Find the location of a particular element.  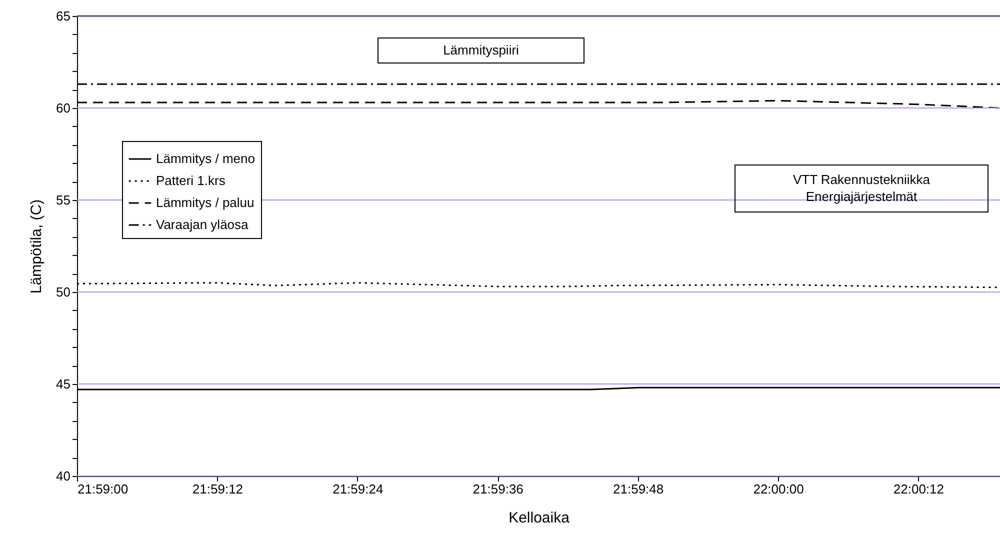

x-axis-title: Kelloaika is located at coordinates (539, 518).